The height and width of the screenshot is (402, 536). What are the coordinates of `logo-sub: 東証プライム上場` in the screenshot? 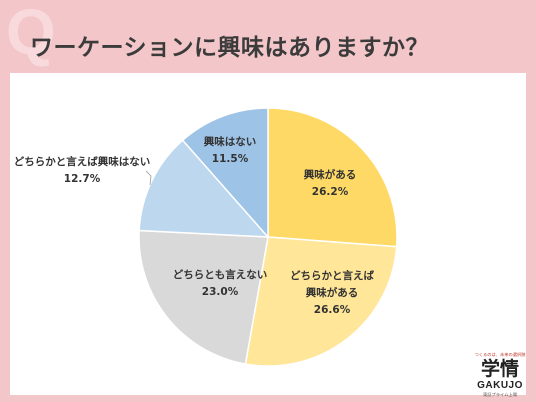 It's located at (500, 395).